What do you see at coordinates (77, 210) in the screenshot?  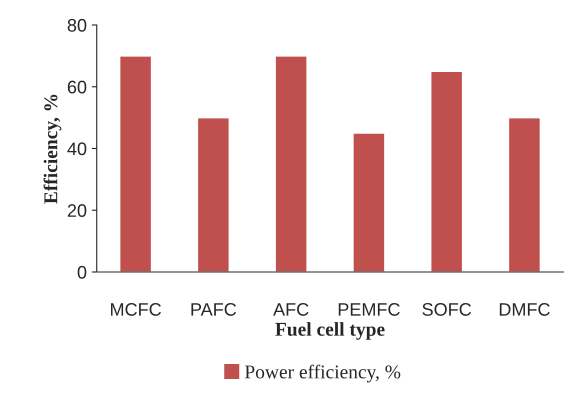 I see `y-tick-label: 20` at bounding box center [77, 210].